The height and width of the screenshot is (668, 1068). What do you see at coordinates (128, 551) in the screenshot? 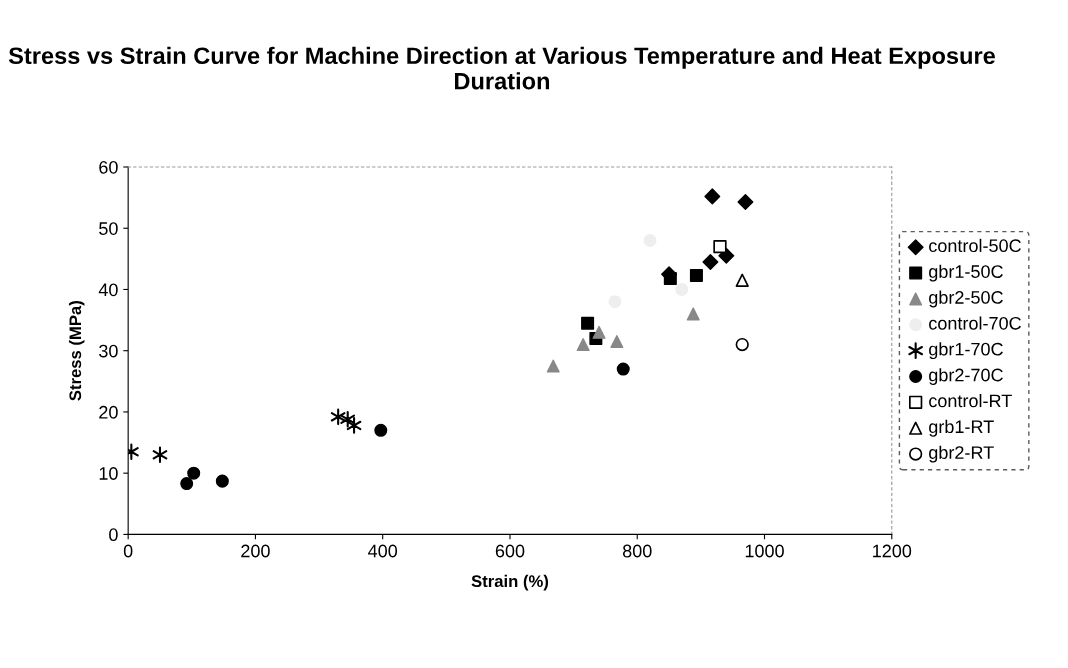
I see `x-tick-label: 0` at bounding box center [128, 551].